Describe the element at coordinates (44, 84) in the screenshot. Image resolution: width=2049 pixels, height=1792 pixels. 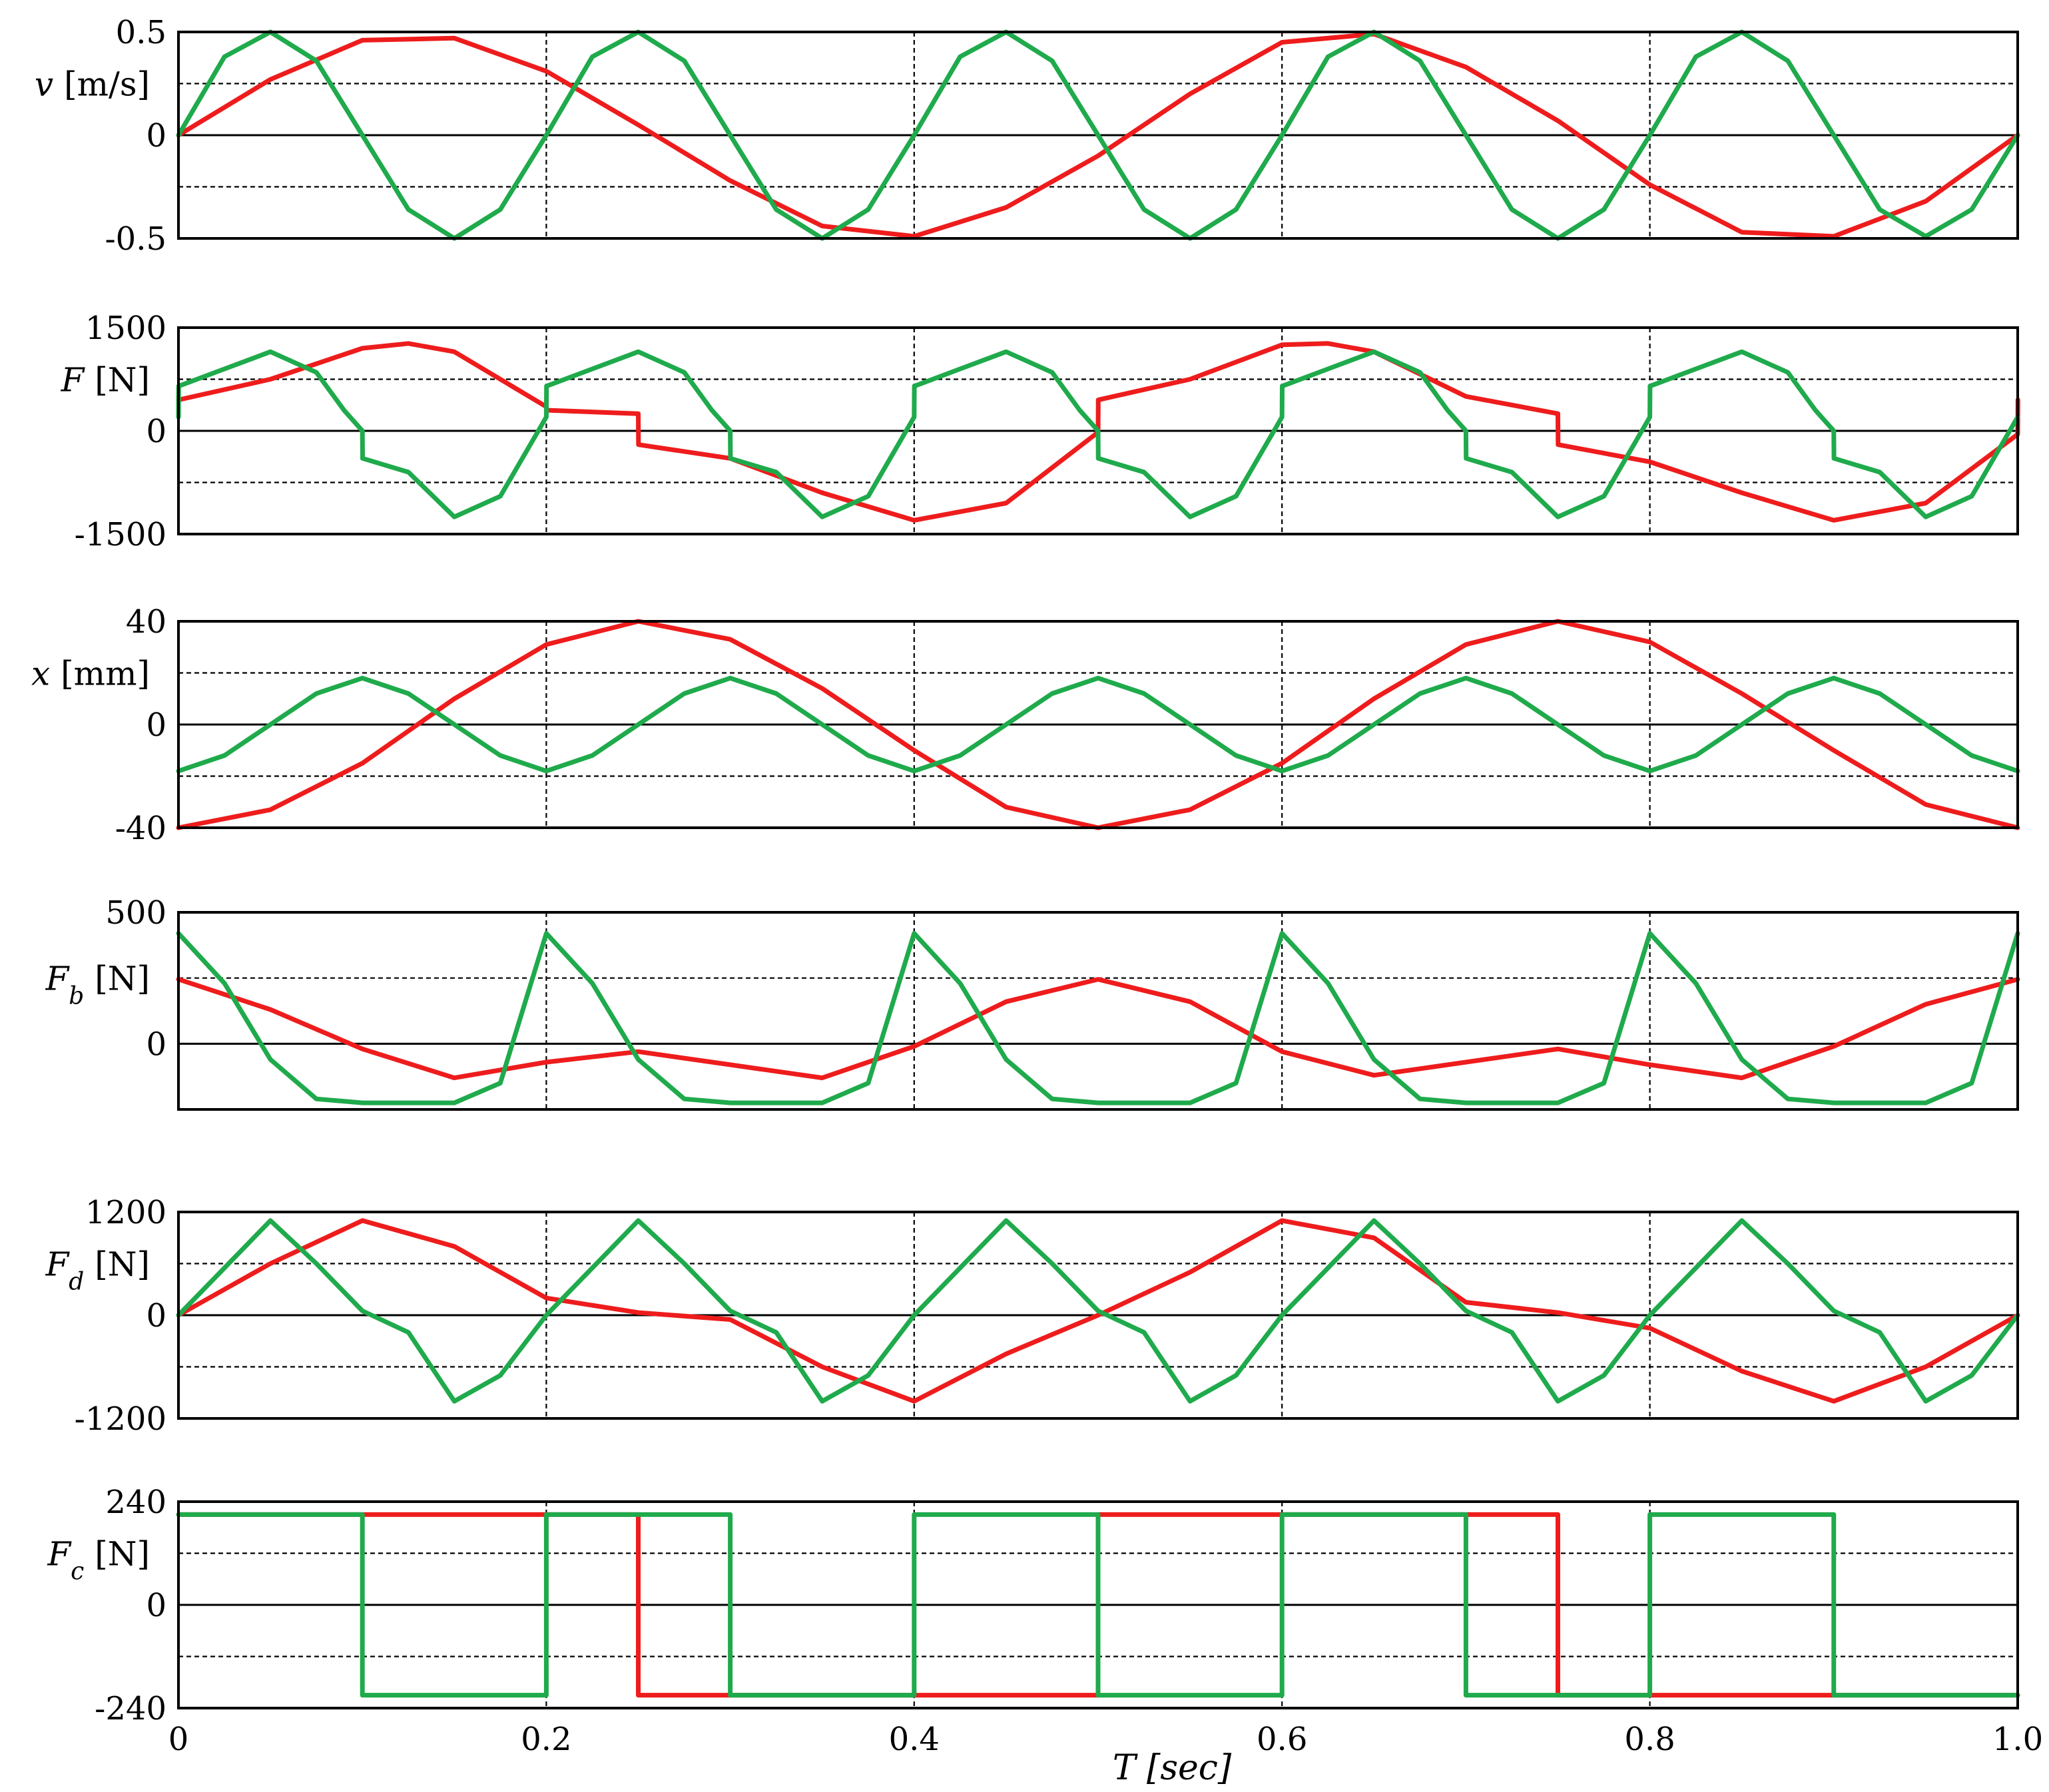
I see `y-label-variable: v` at that location.